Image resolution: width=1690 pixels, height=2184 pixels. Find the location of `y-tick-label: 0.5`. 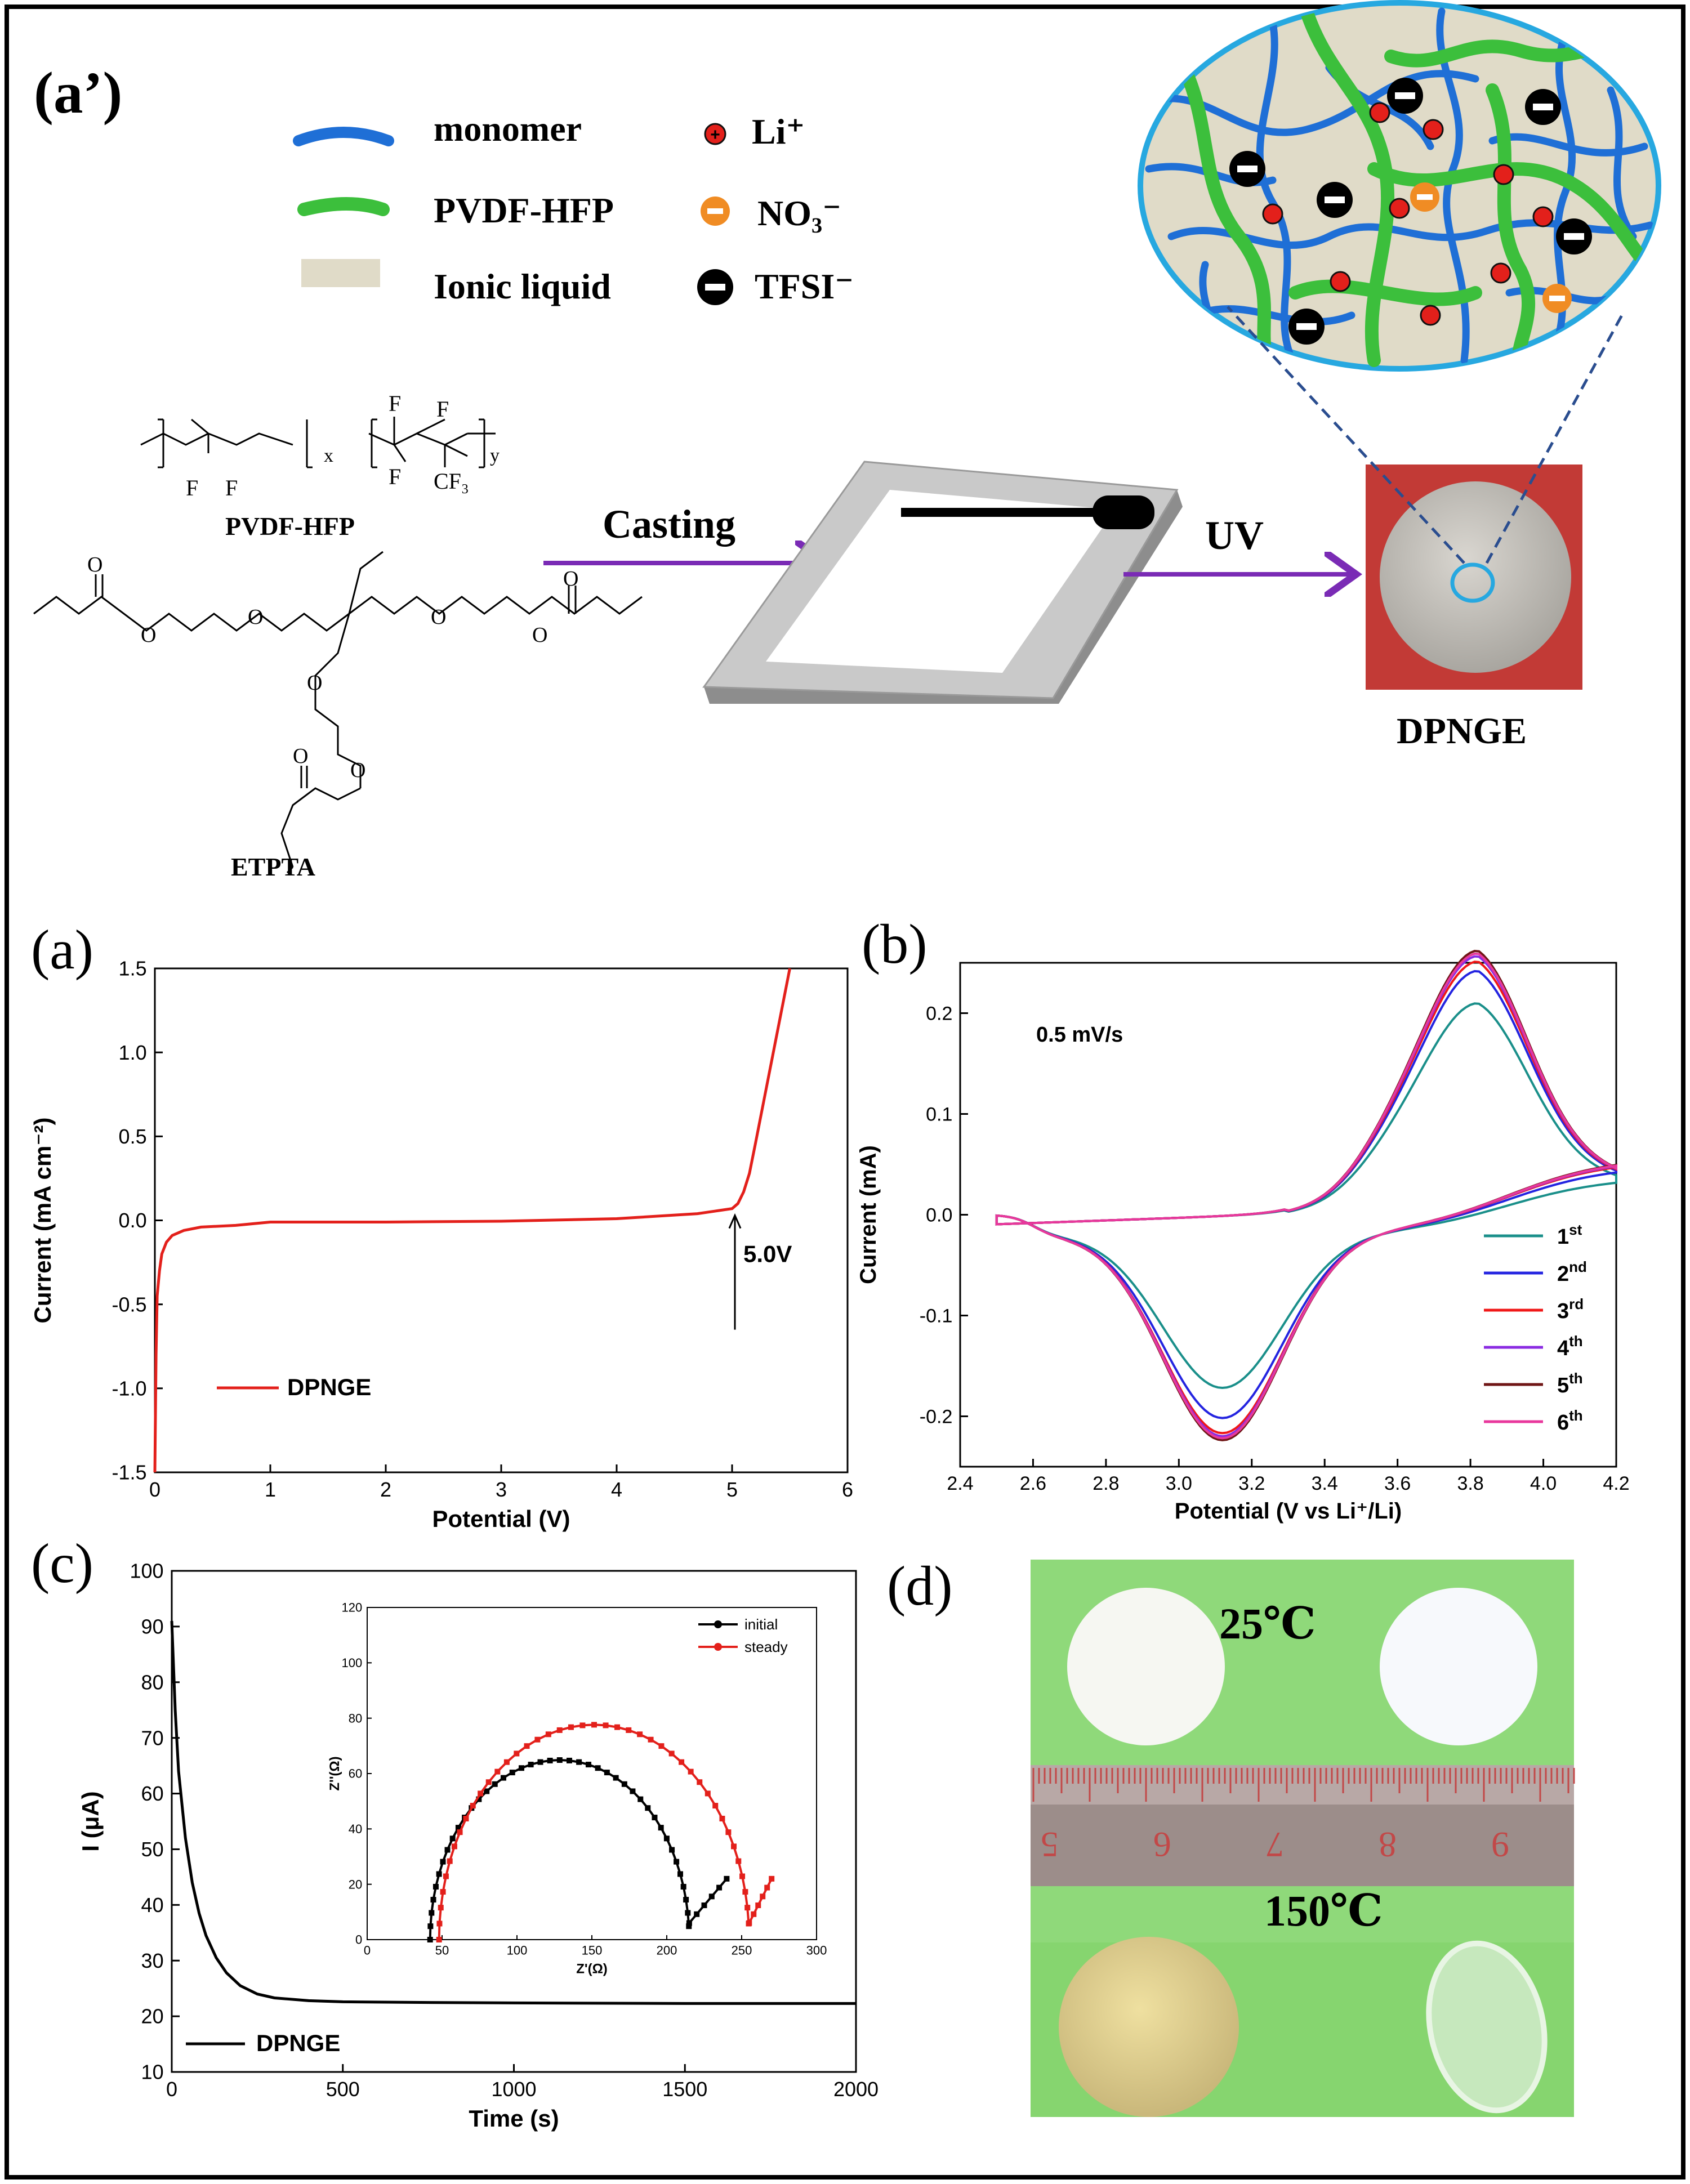

y-tick-label: 0.5 is located at coordinates (133, 1136).